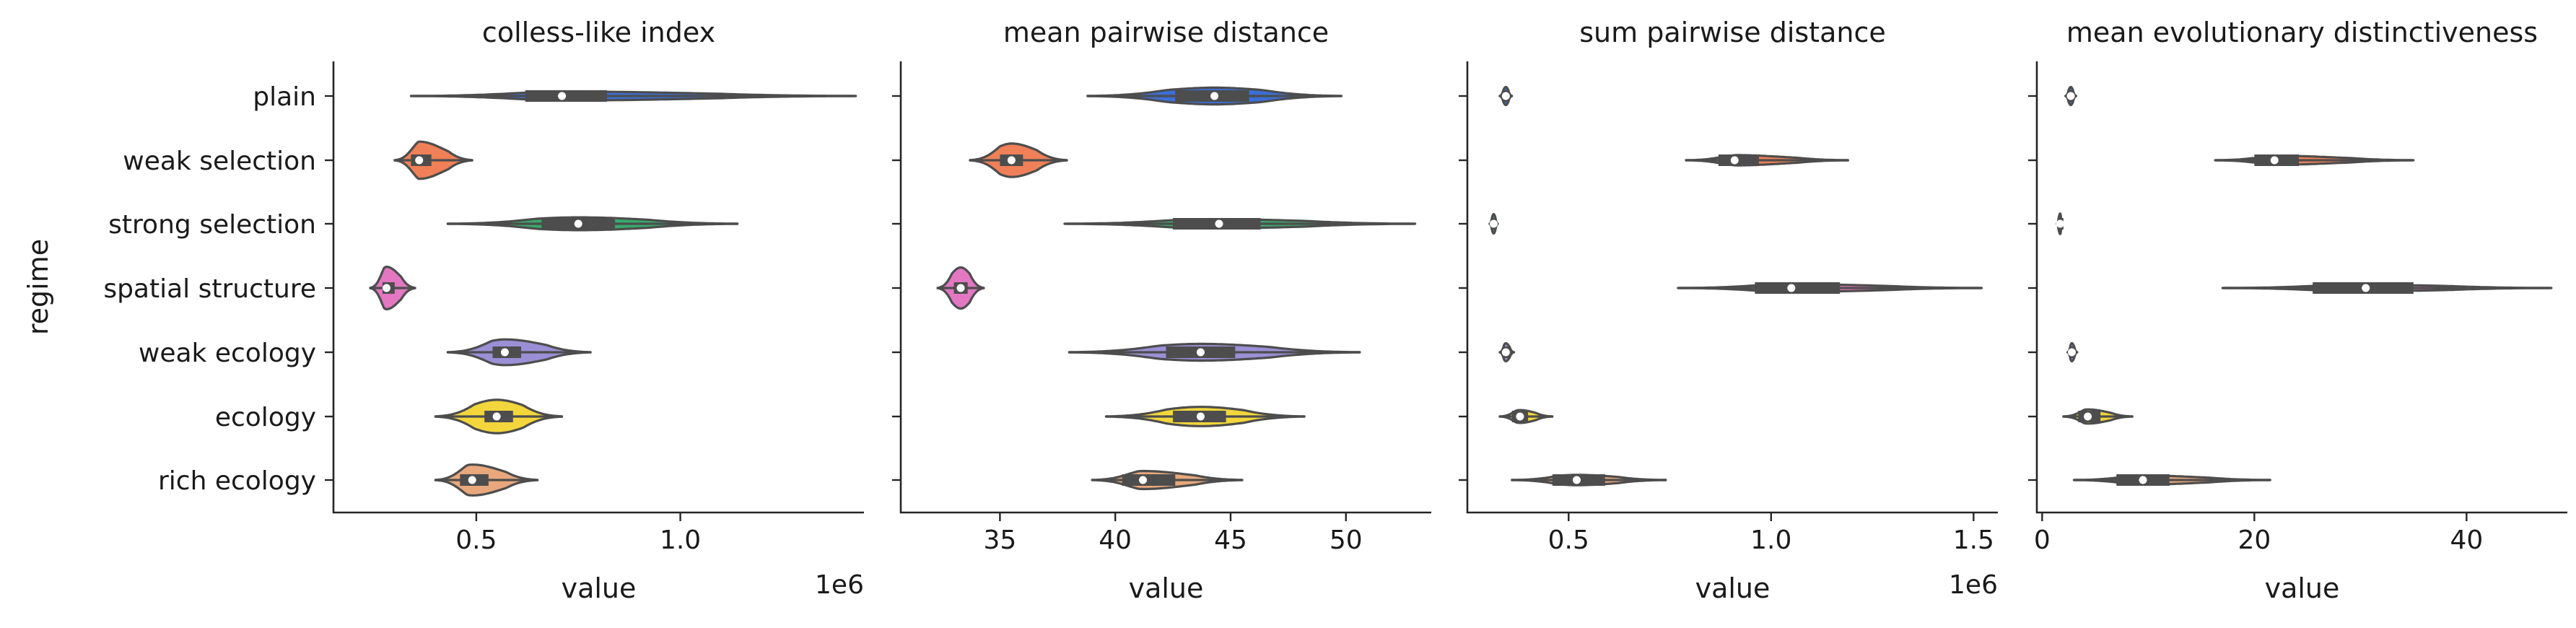 This screenshot has height=628, width=2576. What do you see at coordinates (1346, 540) in the screenshot?
I see `x-tick-label: 50` at bounding box center [1346, 540].